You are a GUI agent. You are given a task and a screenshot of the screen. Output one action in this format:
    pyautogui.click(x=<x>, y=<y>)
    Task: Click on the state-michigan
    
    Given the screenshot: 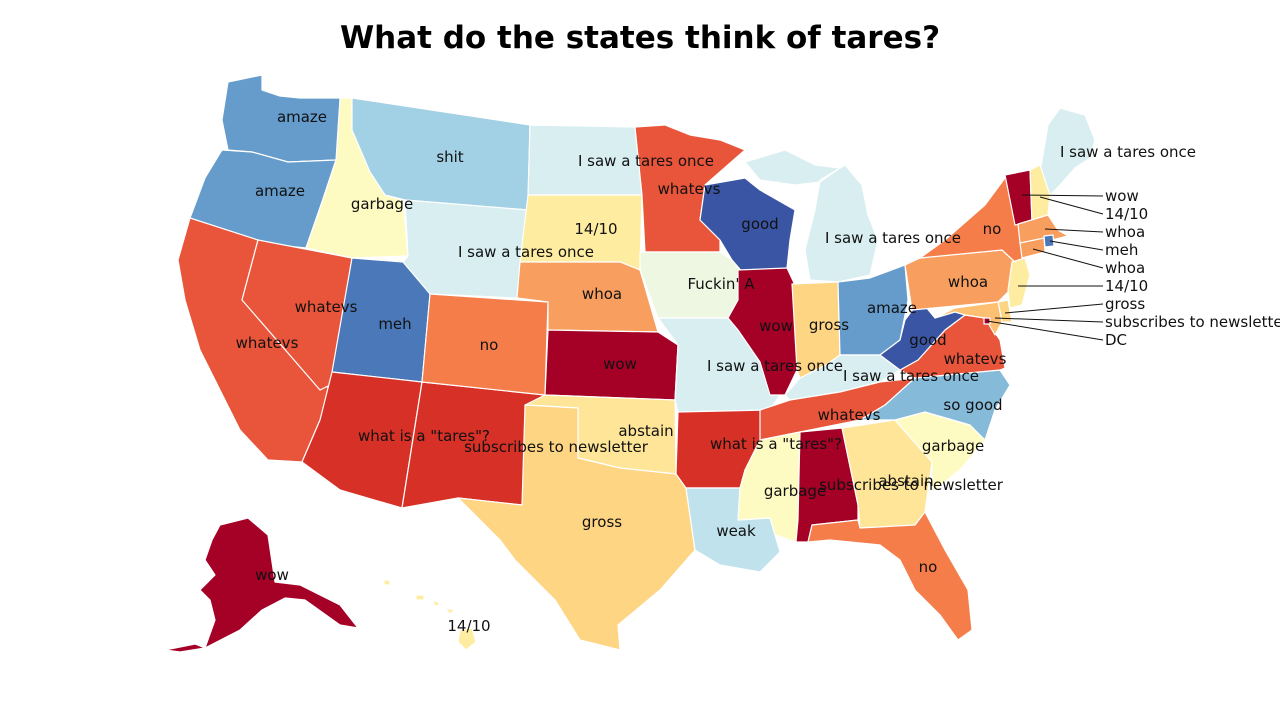 What is the action you would take?
    pyautogui.click(x=811, y=216)
    